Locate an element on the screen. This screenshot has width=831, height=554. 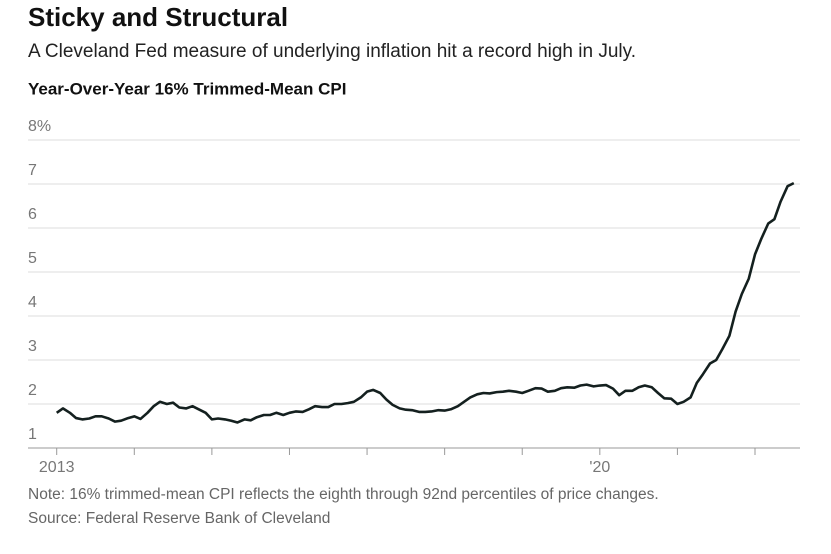
y-tick-label: 1 is located at coordinates (32, 434).